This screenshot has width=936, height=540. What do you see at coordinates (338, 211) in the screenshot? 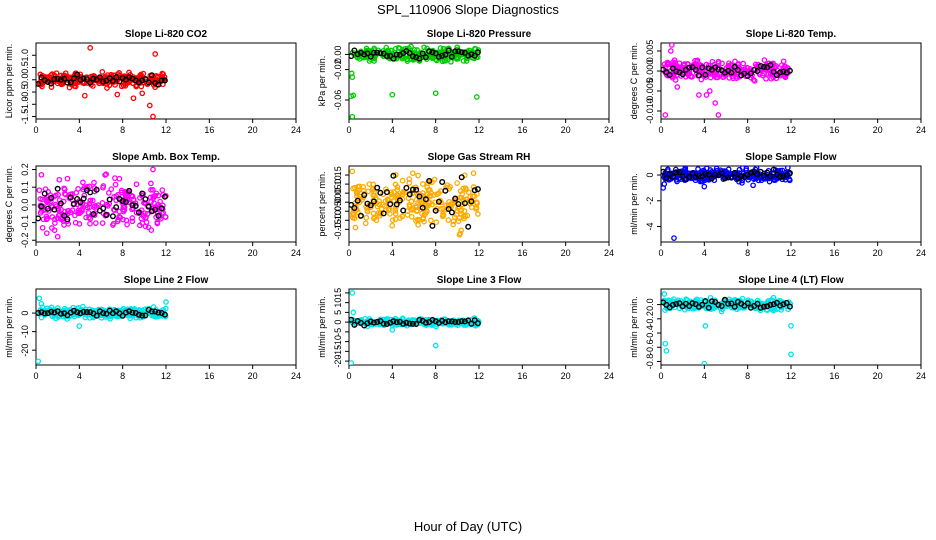
I see `y-tick-label: -0.05` at bounding box center [338, 211].